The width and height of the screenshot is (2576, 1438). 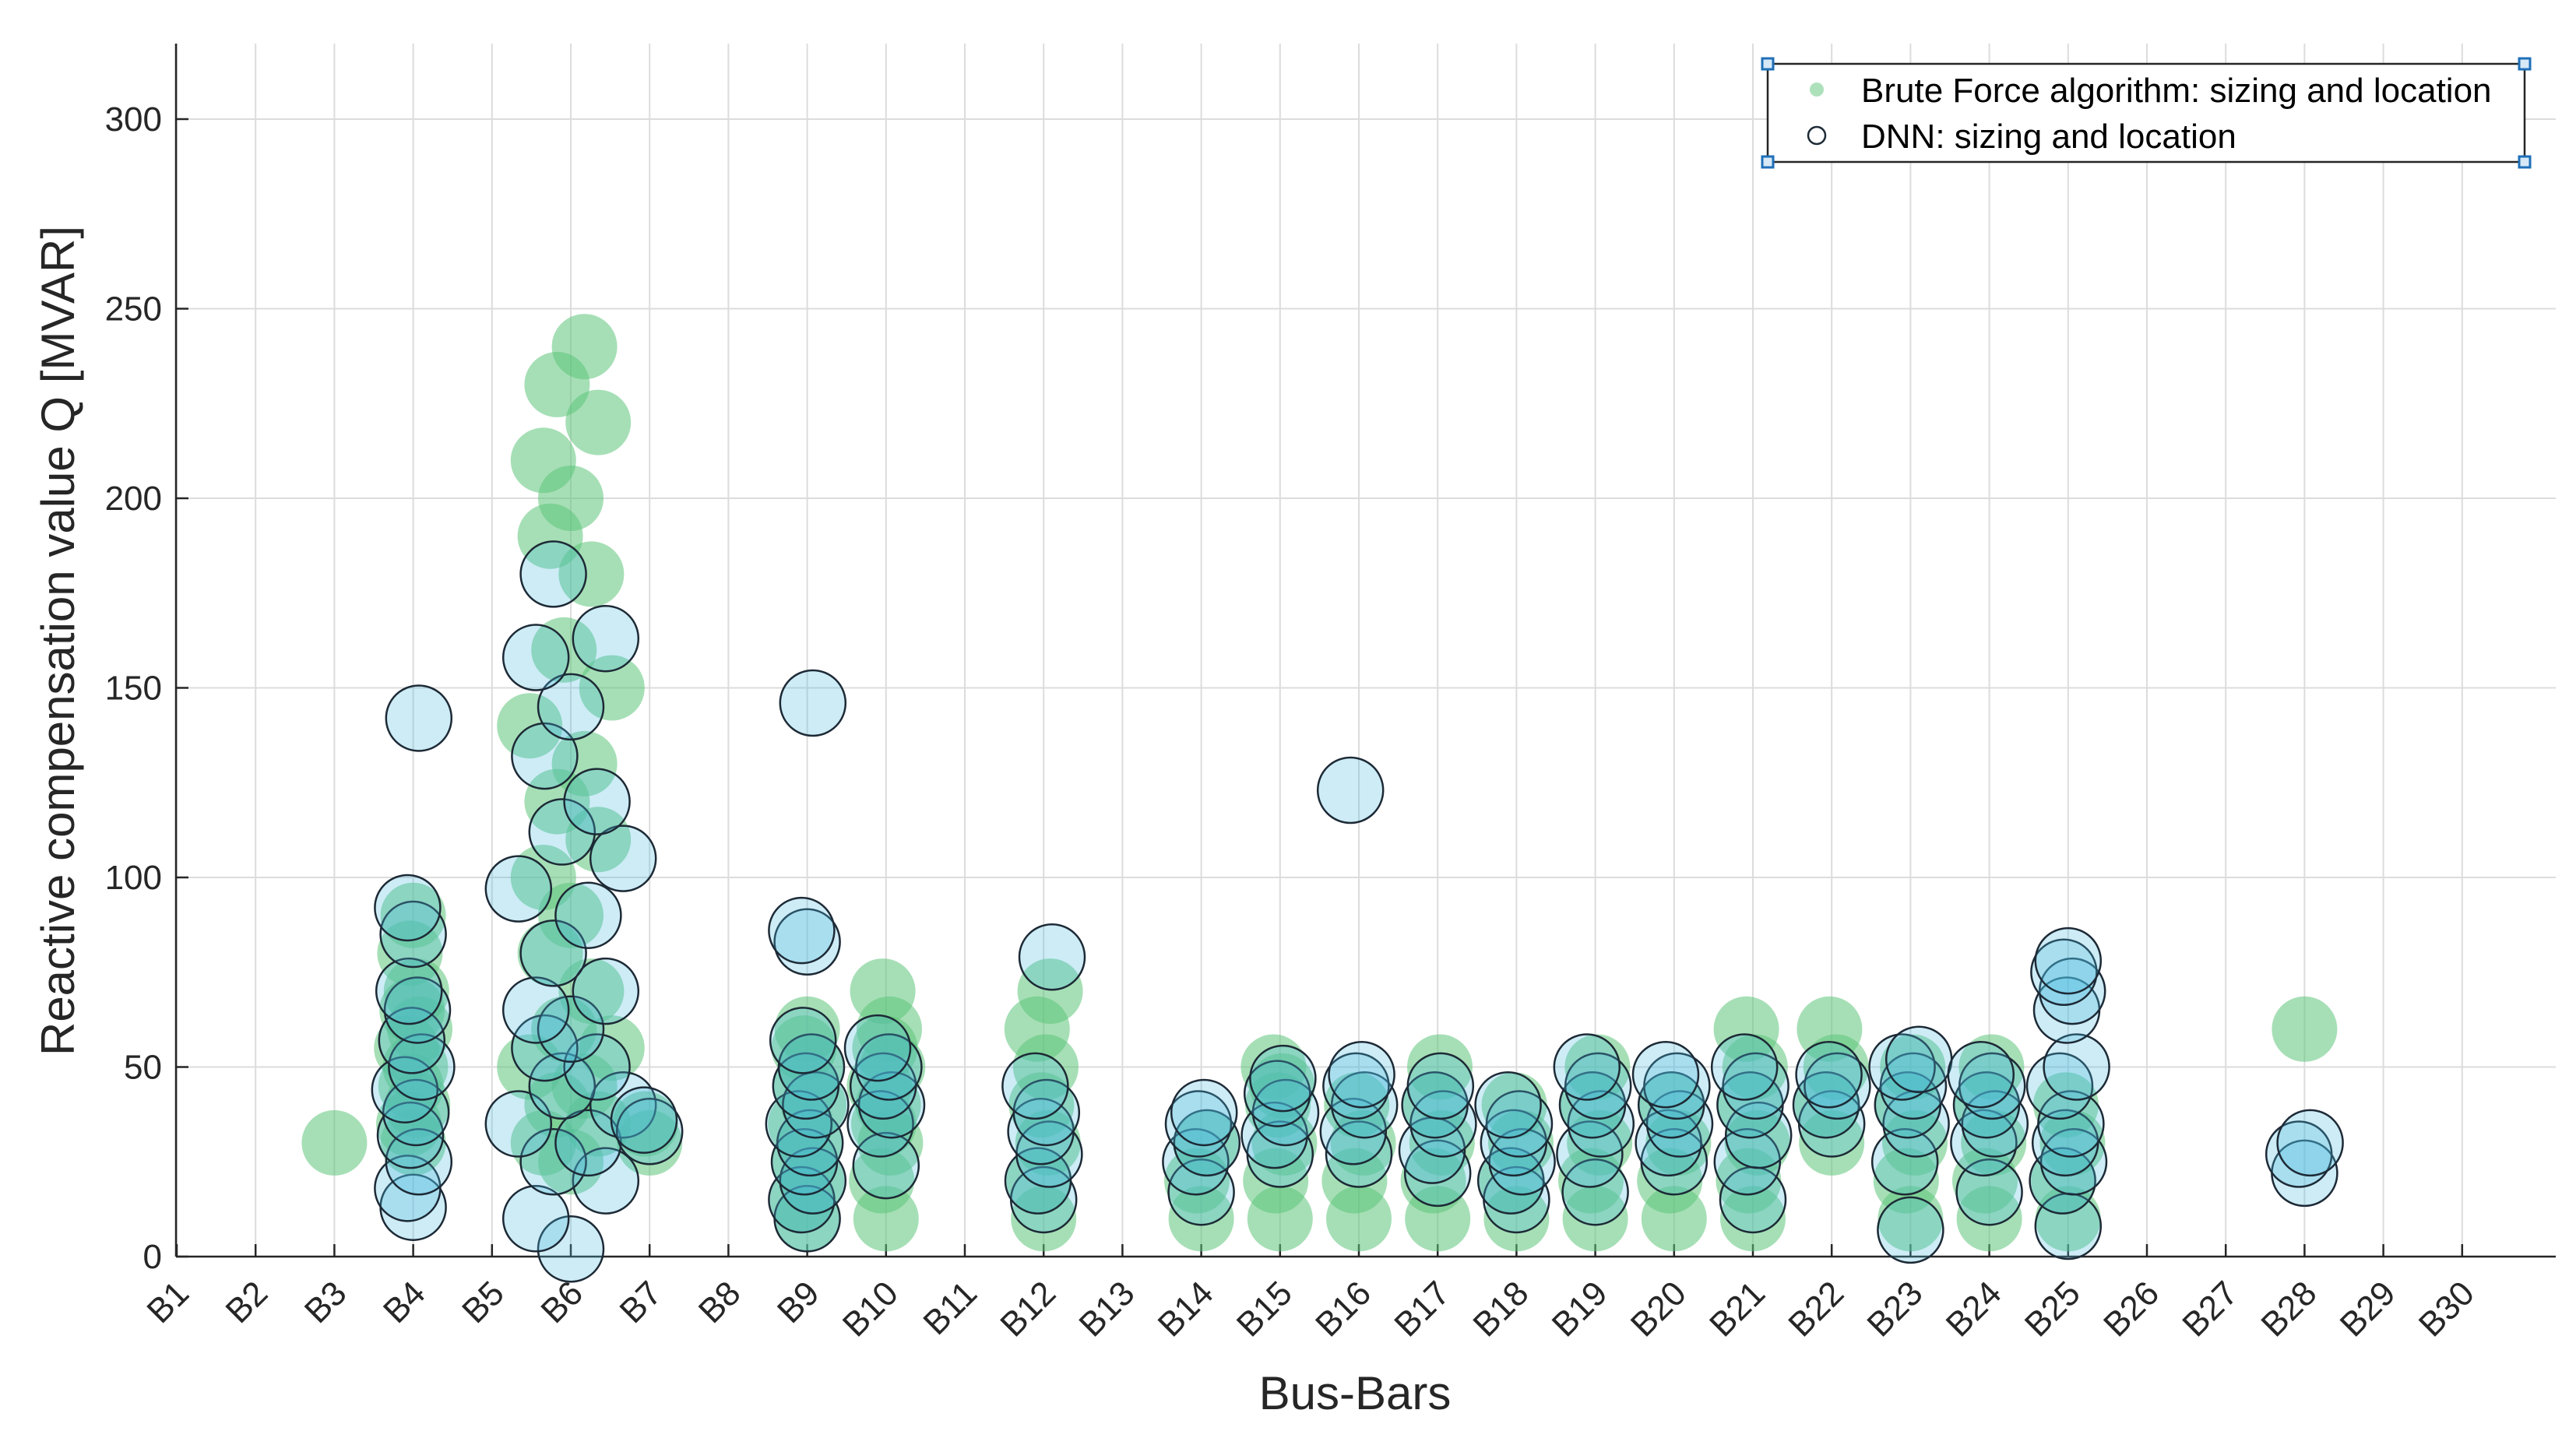 What do you see at coordinates (133, 309) in the screenshot?
I see `y-tick-label: 250` at bounding box center [133, 309].